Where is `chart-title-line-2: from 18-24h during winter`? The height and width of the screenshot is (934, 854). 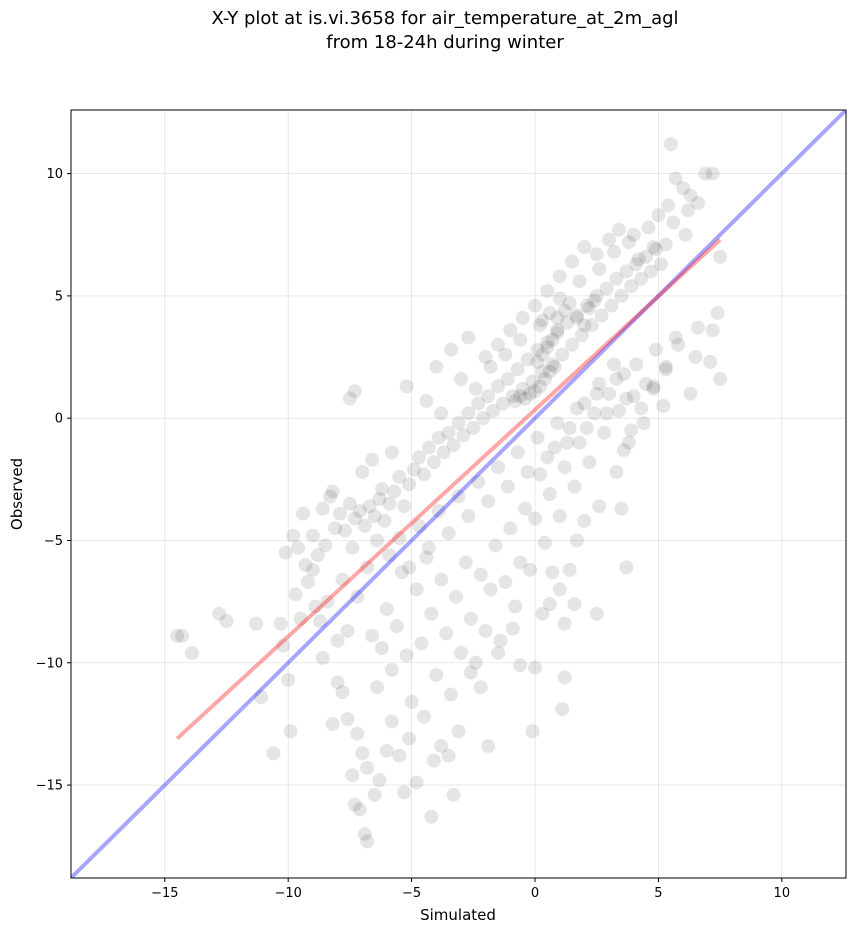 chart-title-line-2: from 18-24h during winter is located at coordinates (445, 42).